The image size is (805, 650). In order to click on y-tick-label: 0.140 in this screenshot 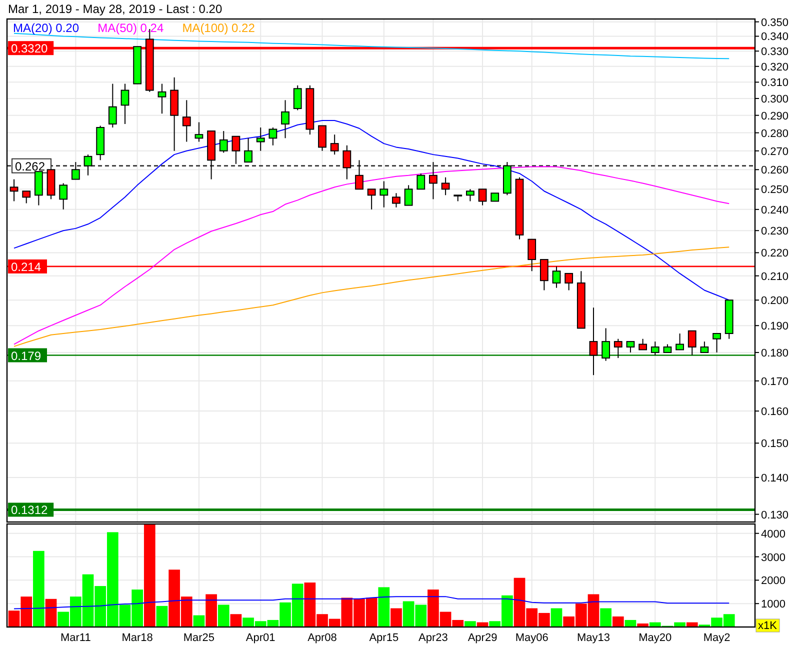, I will do `click(775, 478)`.